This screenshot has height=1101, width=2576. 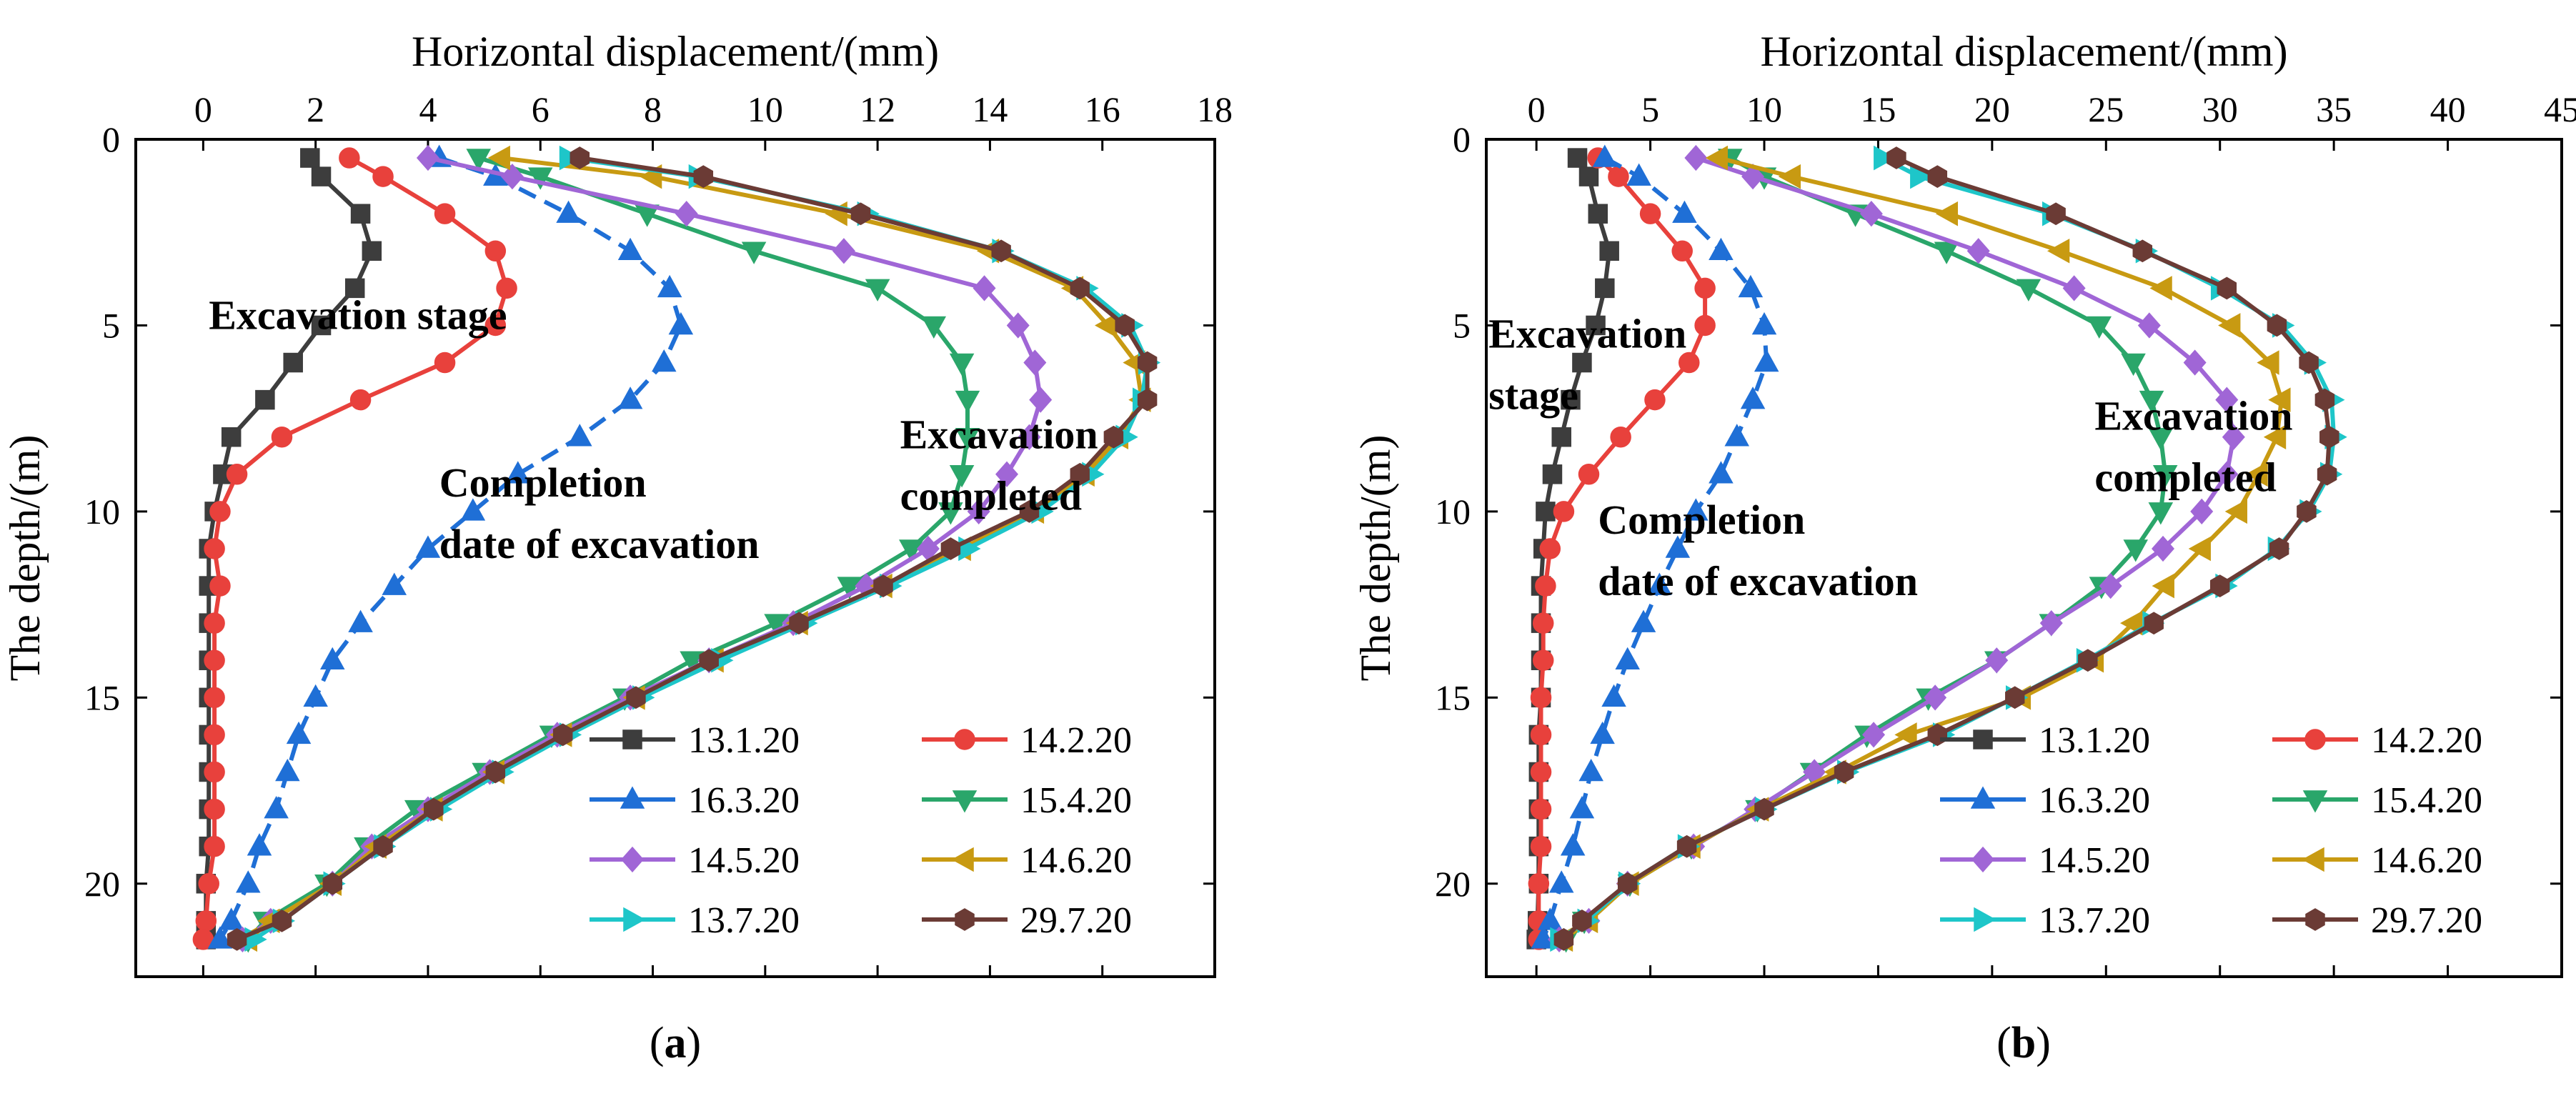 I want to click on legend-marker-16-3-20-b, so click(x=1983, y=797).